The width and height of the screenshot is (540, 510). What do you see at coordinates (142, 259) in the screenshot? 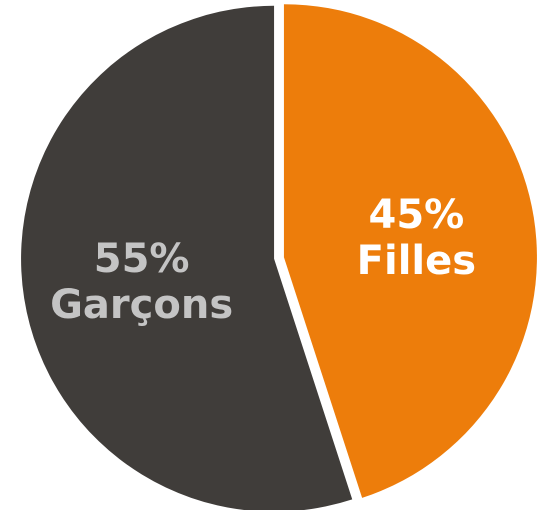
I see `slice-percent-label: 55%` at bounding box center [142, 259].